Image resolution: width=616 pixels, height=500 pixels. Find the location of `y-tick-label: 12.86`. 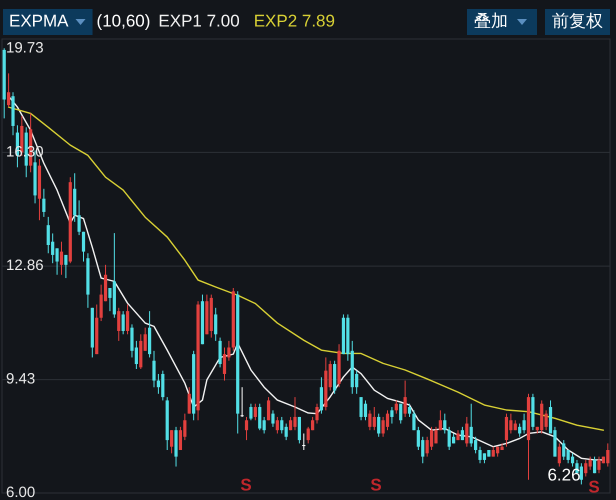

y-tick-label: 12.86 is located at coordinates (25, 265).